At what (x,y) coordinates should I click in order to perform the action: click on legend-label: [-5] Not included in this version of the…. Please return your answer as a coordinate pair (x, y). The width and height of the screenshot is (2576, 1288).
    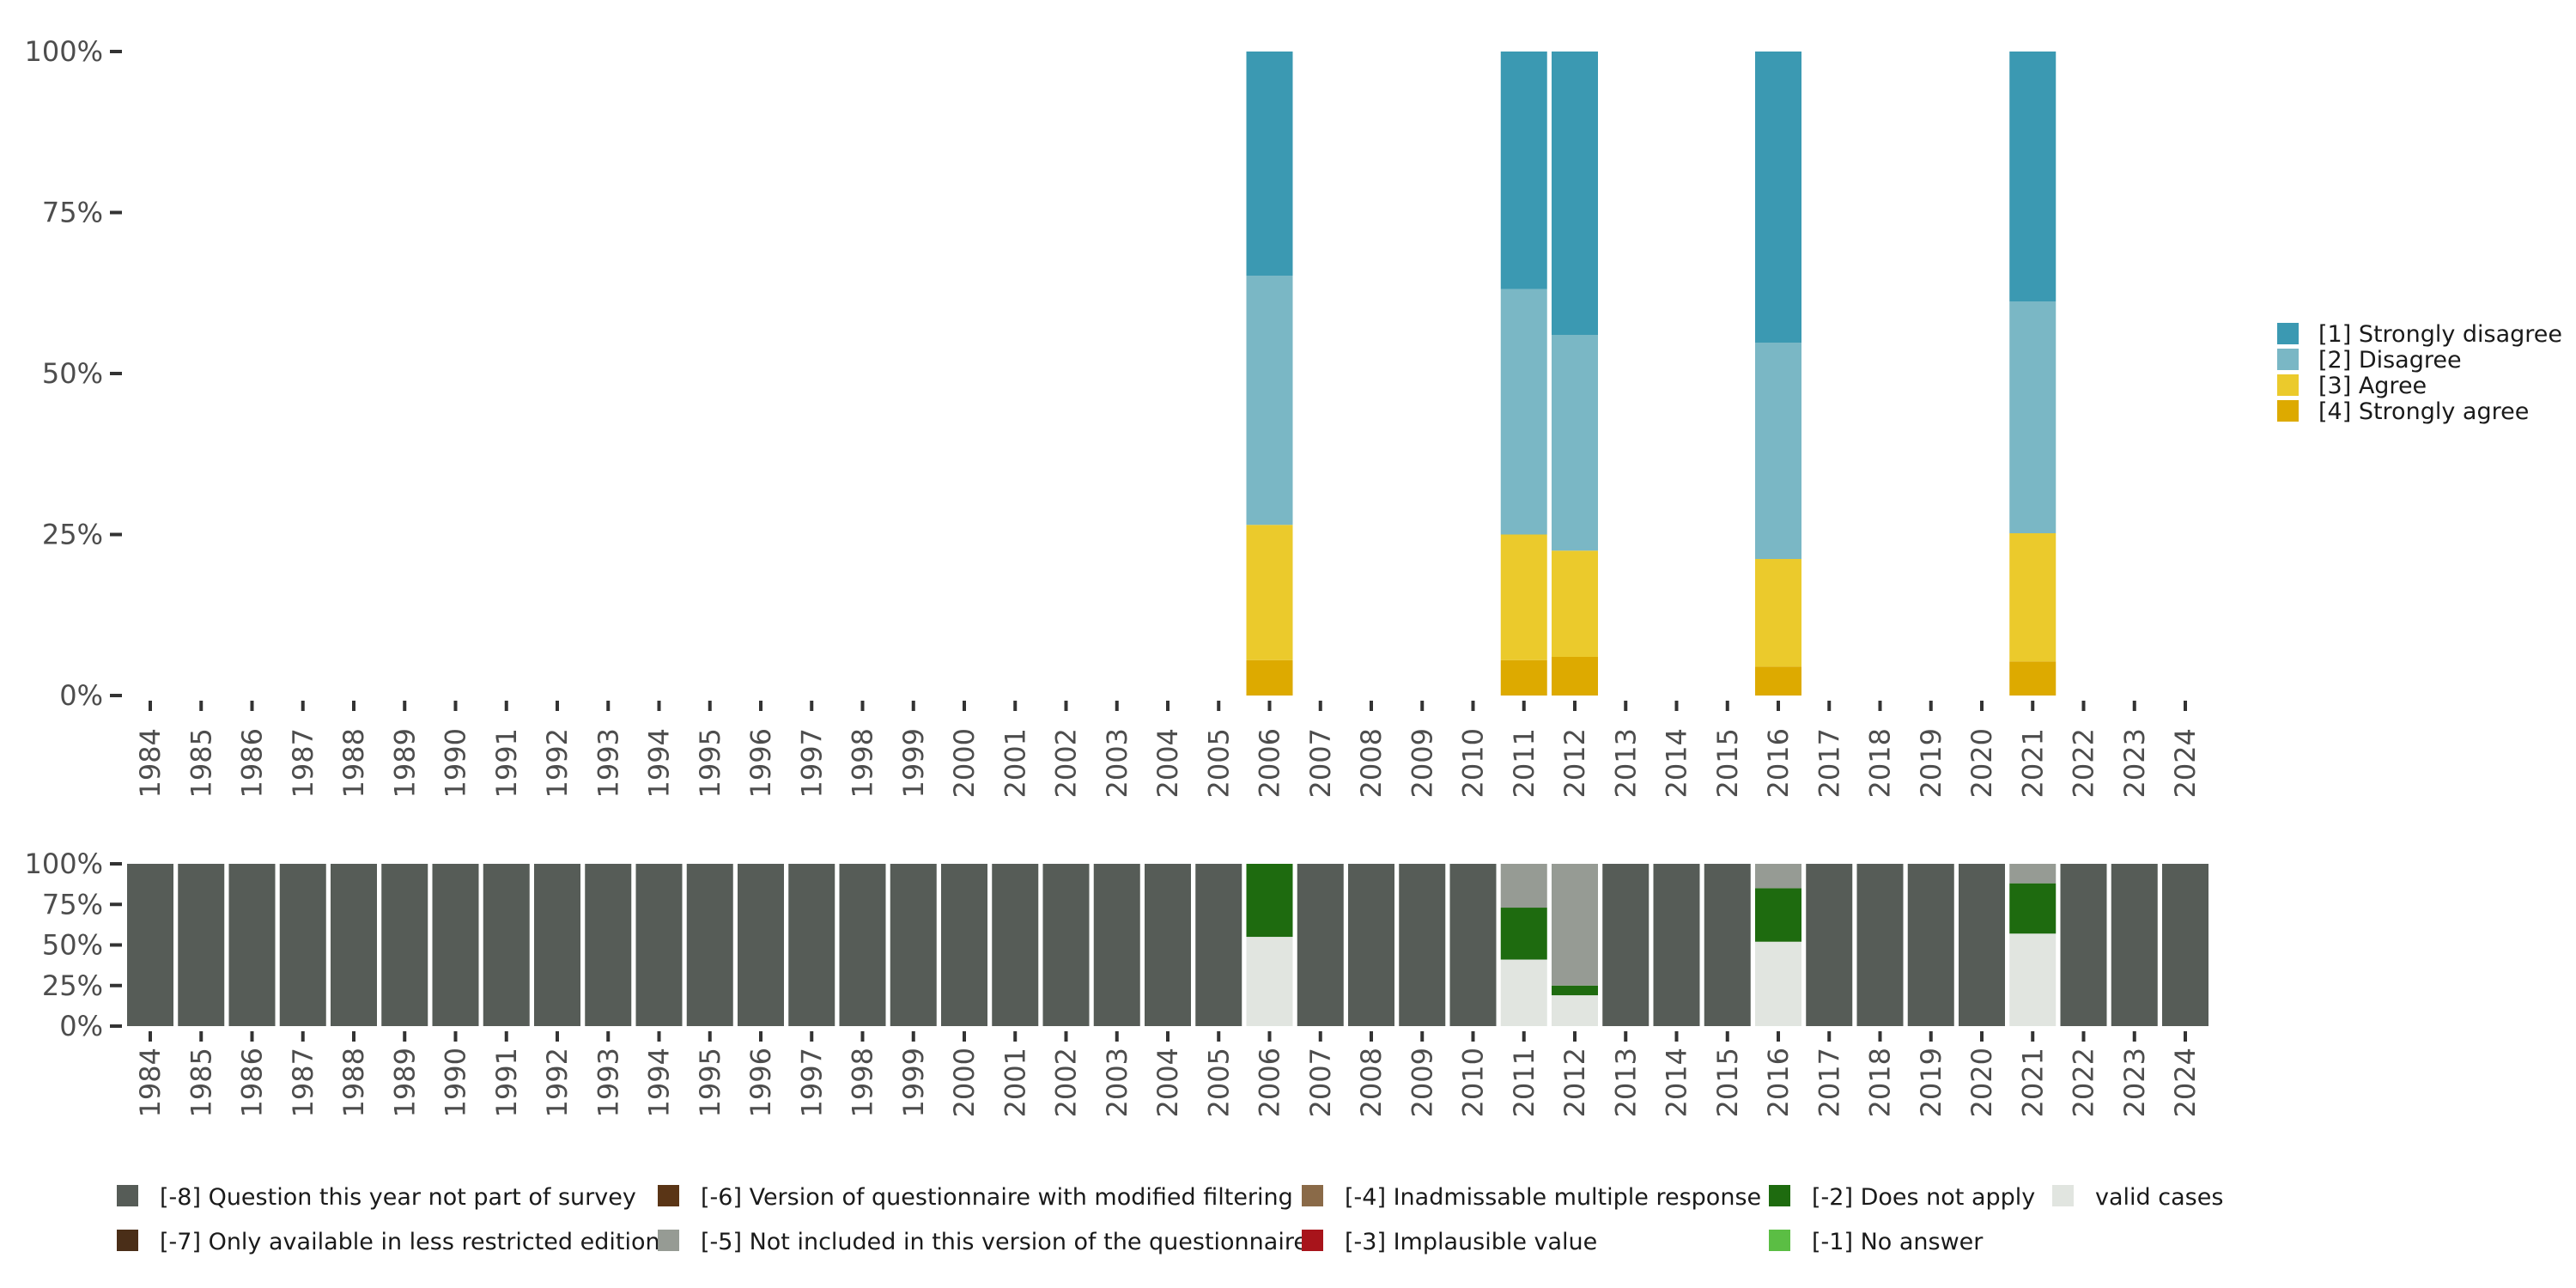
    Looking at the image, I should click on (1005, 1242).